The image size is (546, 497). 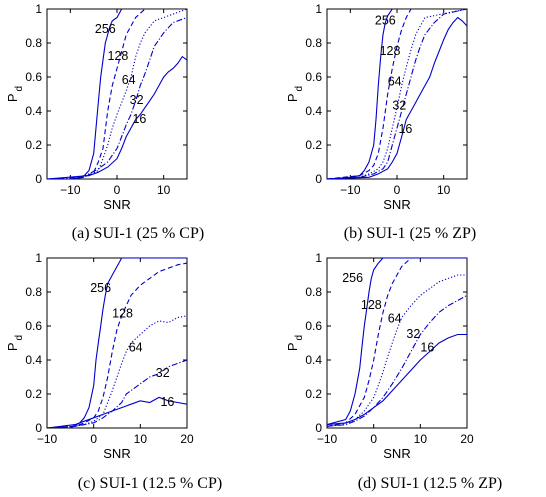 I want to click on chart-caption: (c) SUI-1 (12.5 % CP), so click(x=150, y=483).